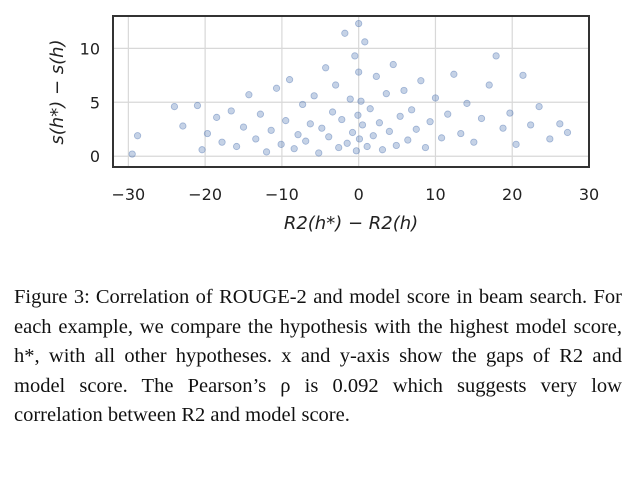 The height and width of the screenshot is (493, 635). What do you see at coordinates (589, 194) in the screenshot?
I see `x-tick-label: 30` at bounding box center [589, 194].